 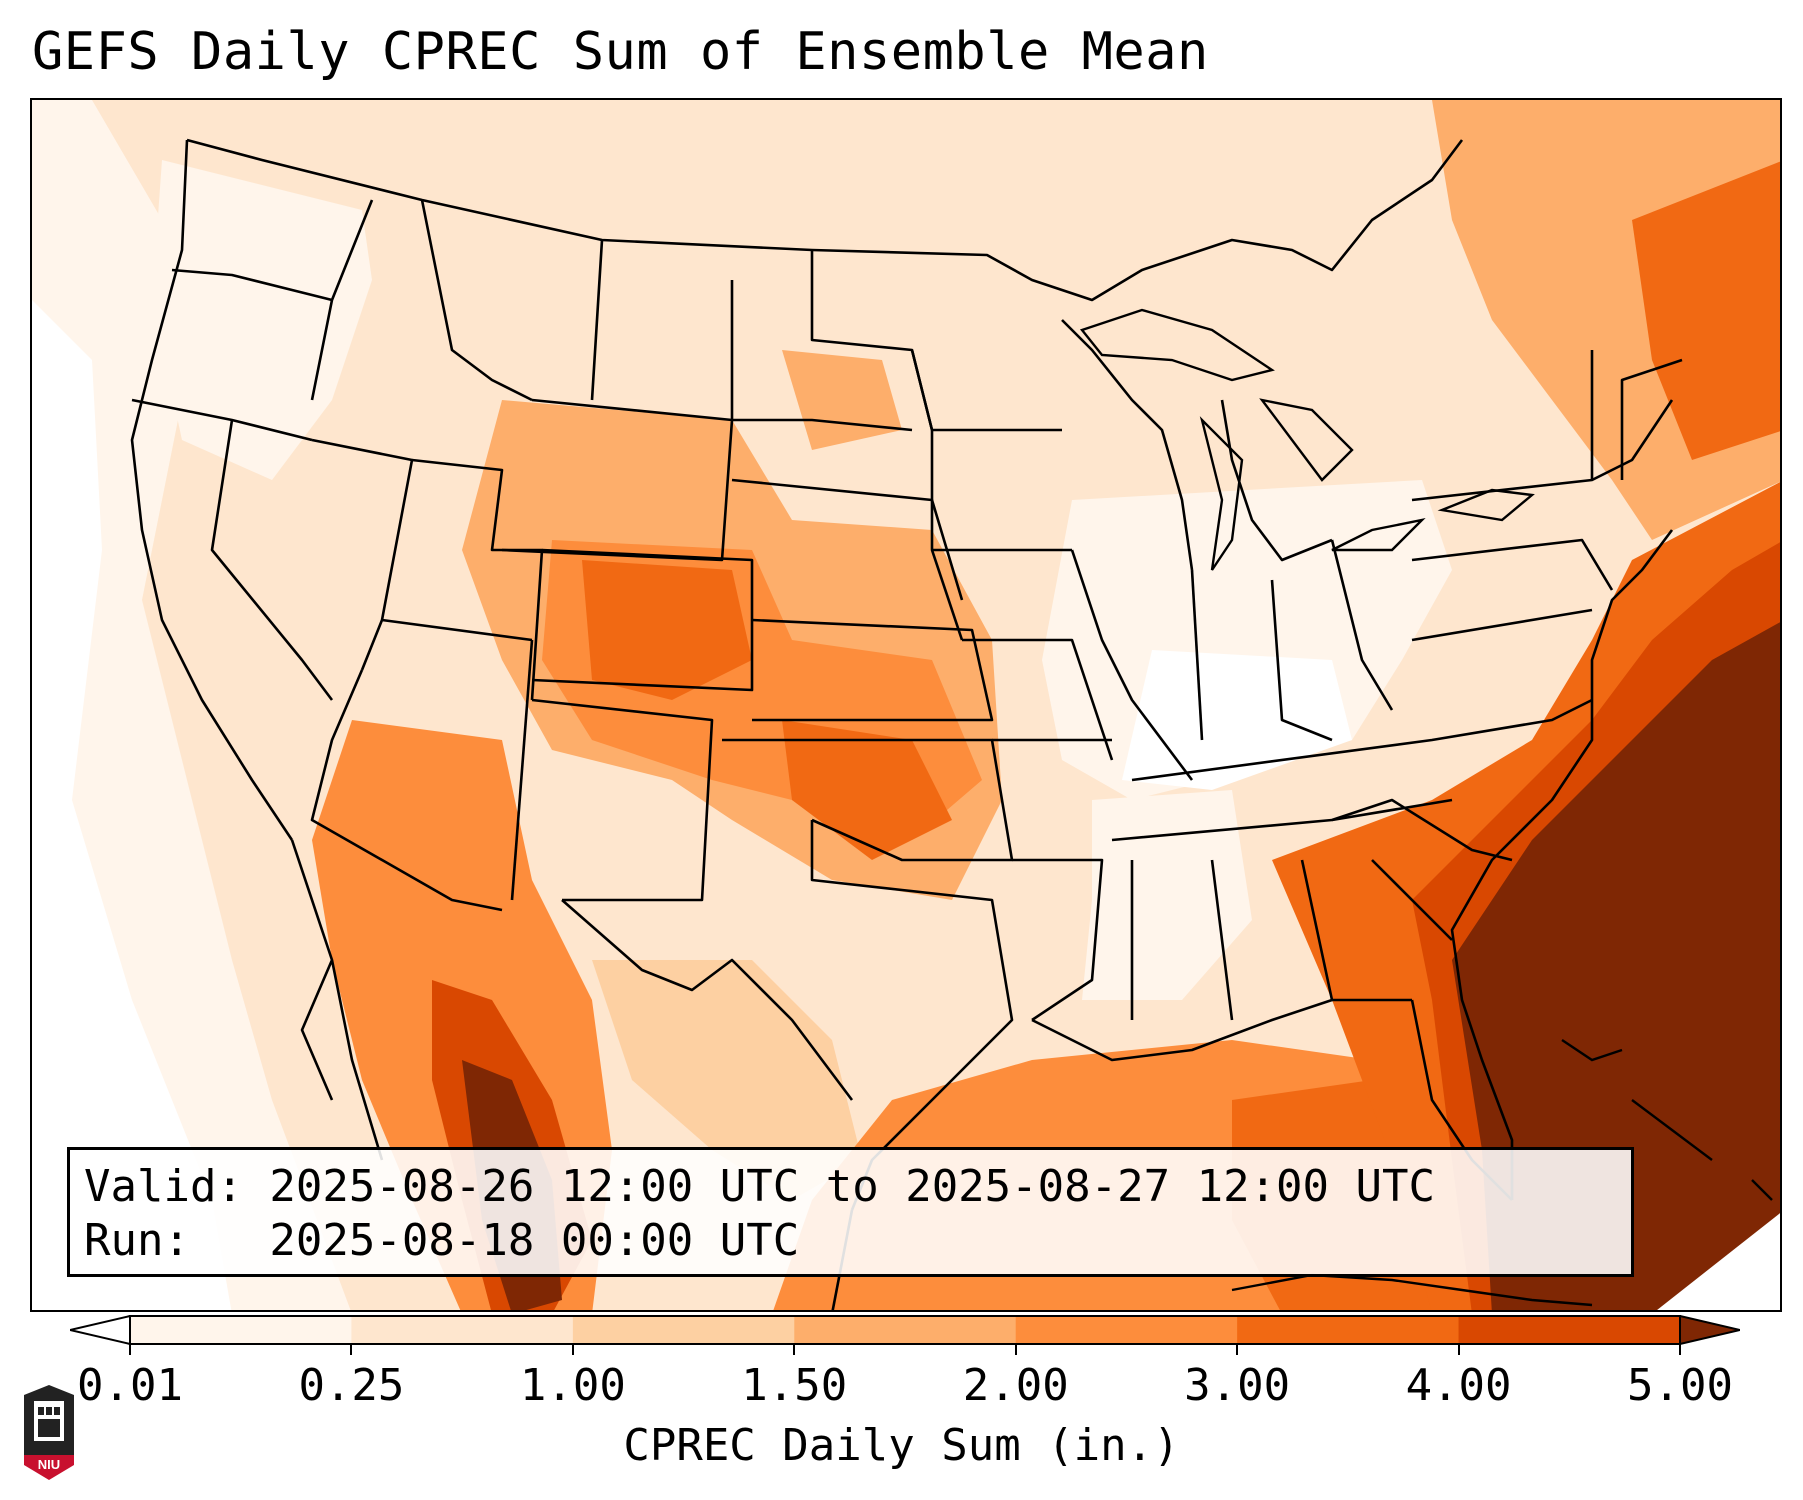 I want to click on colorbar-tick-label: 0.25, so click(x=351, y=1385).